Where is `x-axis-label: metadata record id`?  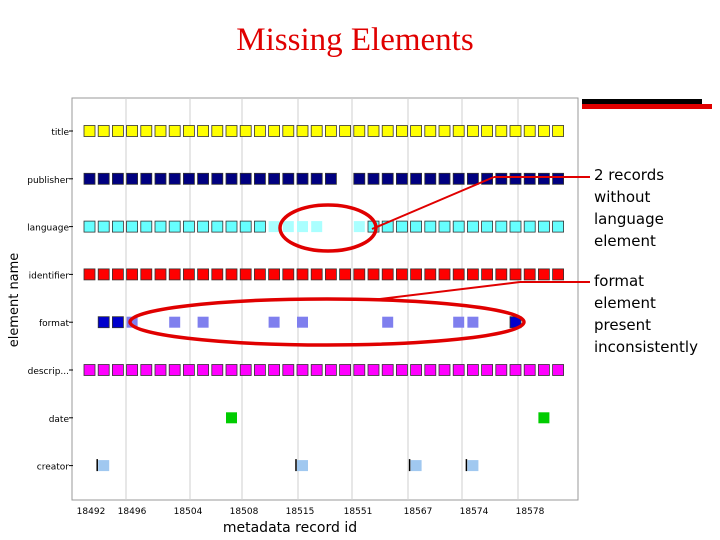
x-axis-label: metadata record id is located at coordinates (290, 528).